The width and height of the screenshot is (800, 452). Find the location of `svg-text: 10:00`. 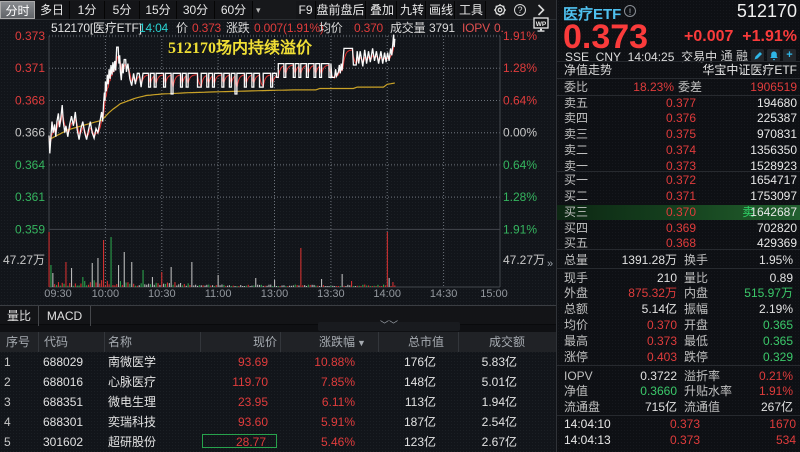

svg-text: 10:00 is located at coordinates (106, 294).